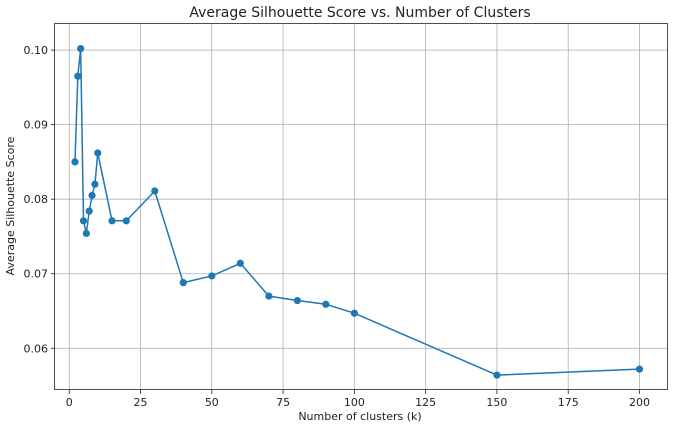 This screenshot has height=426, width=675. Describe the element at coordinates (36, 199) in the screenshot. I see `y-tick-label: 0.08` at that location.